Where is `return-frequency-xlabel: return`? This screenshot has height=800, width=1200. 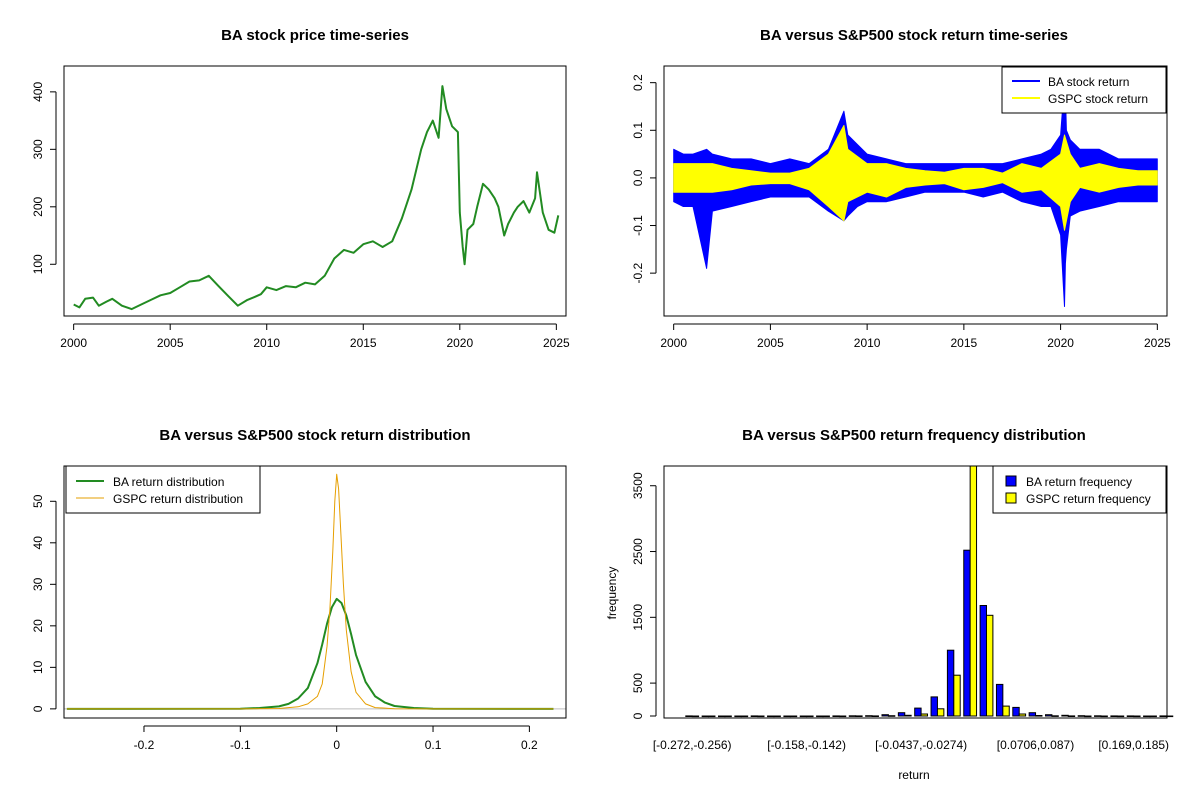
return-frequency-xlabel: return is located at coordinates (913, 775).